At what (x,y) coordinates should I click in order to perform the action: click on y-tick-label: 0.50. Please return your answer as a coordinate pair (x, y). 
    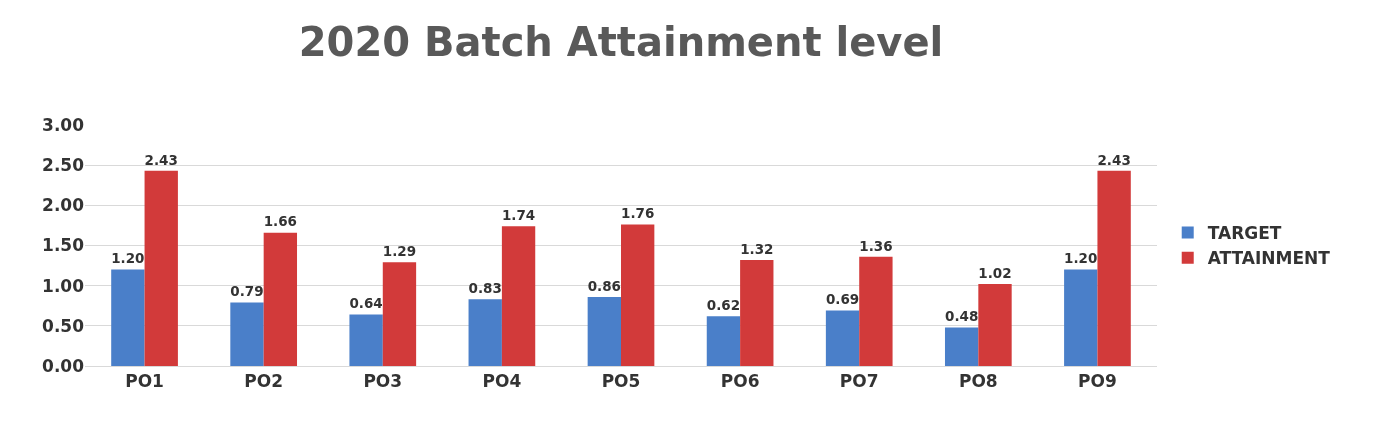
    Looking at the image, I should click on (63, 325).